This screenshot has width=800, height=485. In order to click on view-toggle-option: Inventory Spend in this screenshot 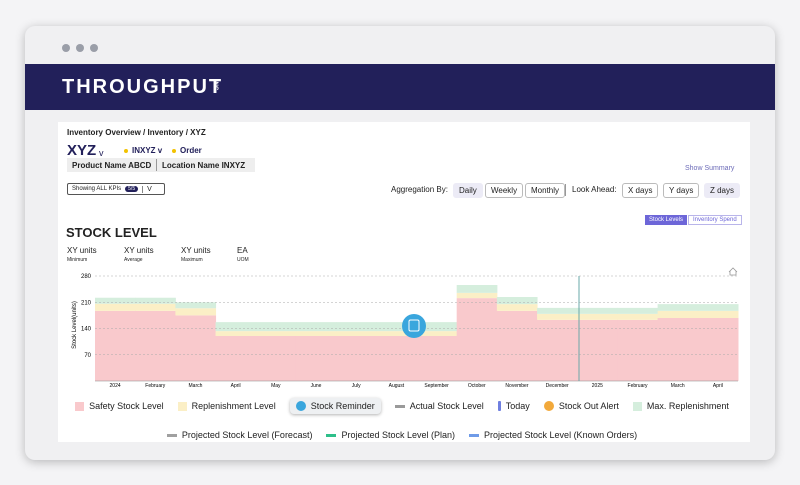, I will do `click(715, 220)`.